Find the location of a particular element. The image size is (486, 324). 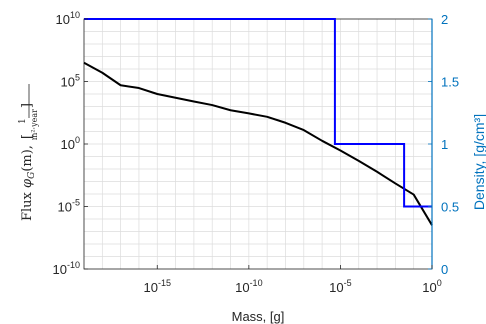

y-right-tick-label: 0.5 is located at coordinates (450, 207).